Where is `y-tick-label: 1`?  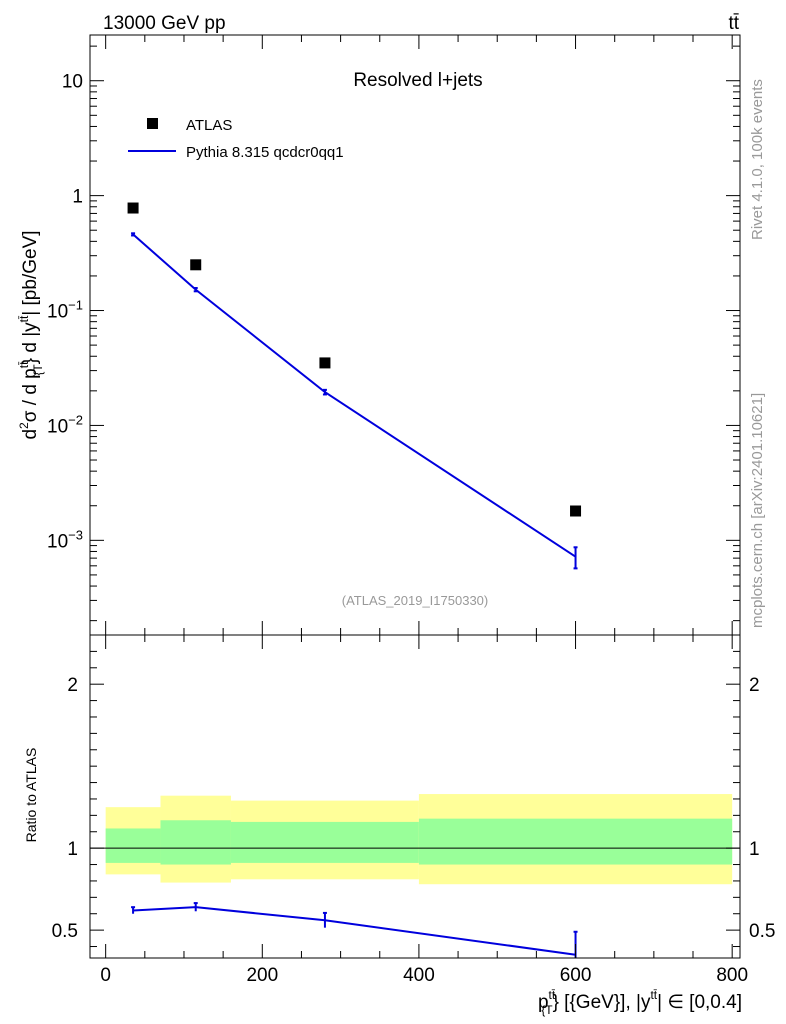
y-tick-label: 1 is located at coordinates (77, 197).